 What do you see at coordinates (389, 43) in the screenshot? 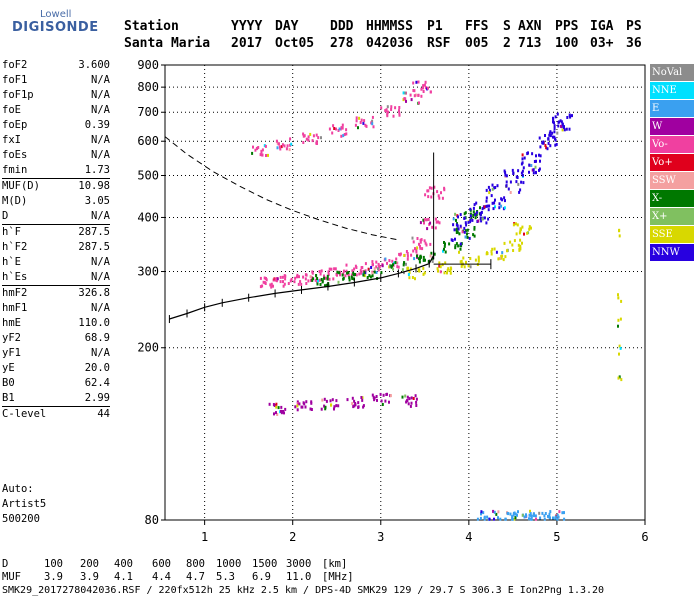
I see `header-value: 042036` at bounding box center [389, 43].